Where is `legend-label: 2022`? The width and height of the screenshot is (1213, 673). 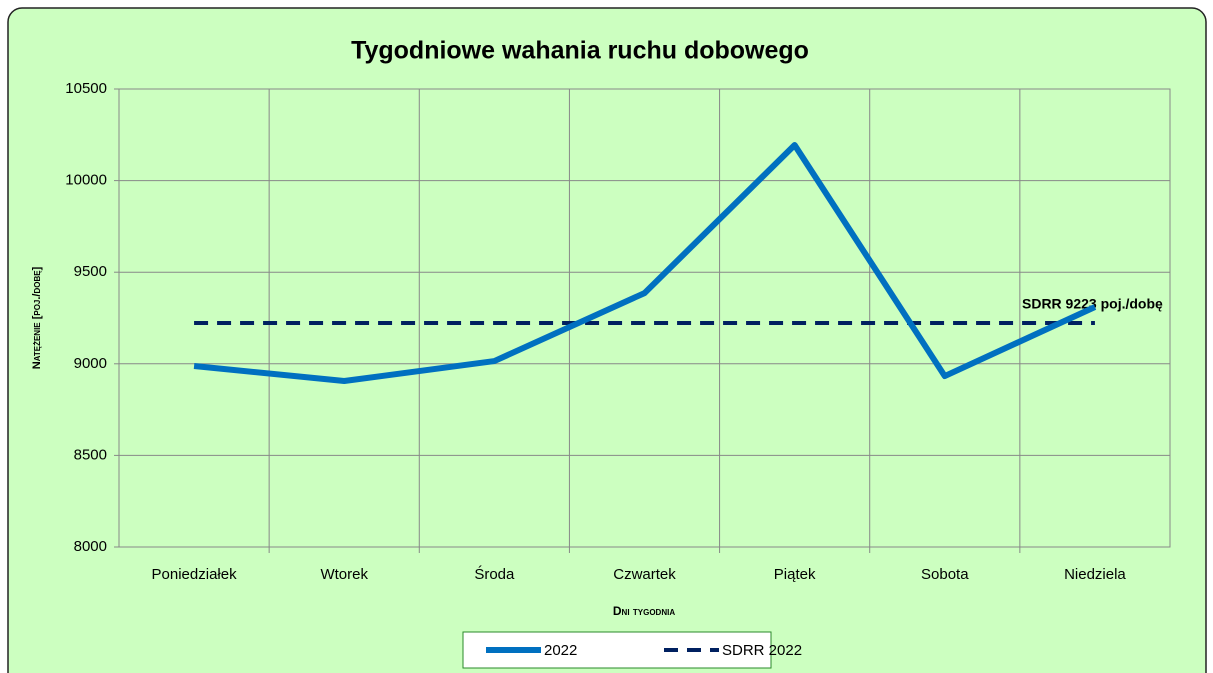 legend-label: 2022 is located at coordinates (560, 650).